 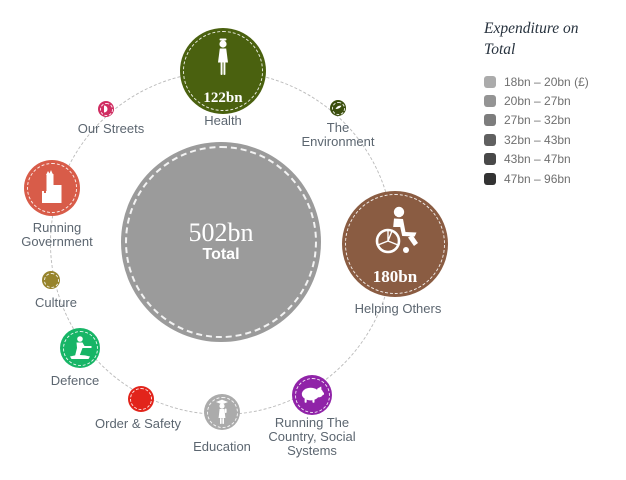 I want to click on piggy-bank-icon, so click(x=312, y=394).